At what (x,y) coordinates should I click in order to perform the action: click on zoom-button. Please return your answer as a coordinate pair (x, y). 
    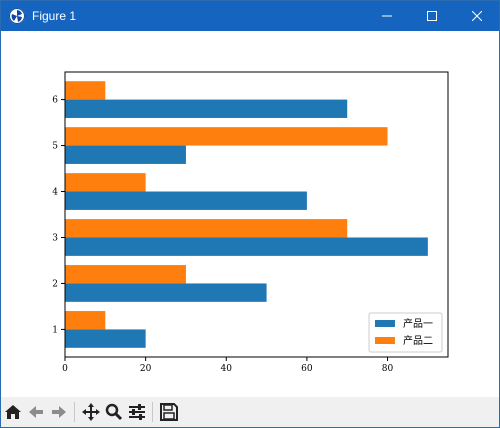
    Looking at the image, I should click on (114, 412).